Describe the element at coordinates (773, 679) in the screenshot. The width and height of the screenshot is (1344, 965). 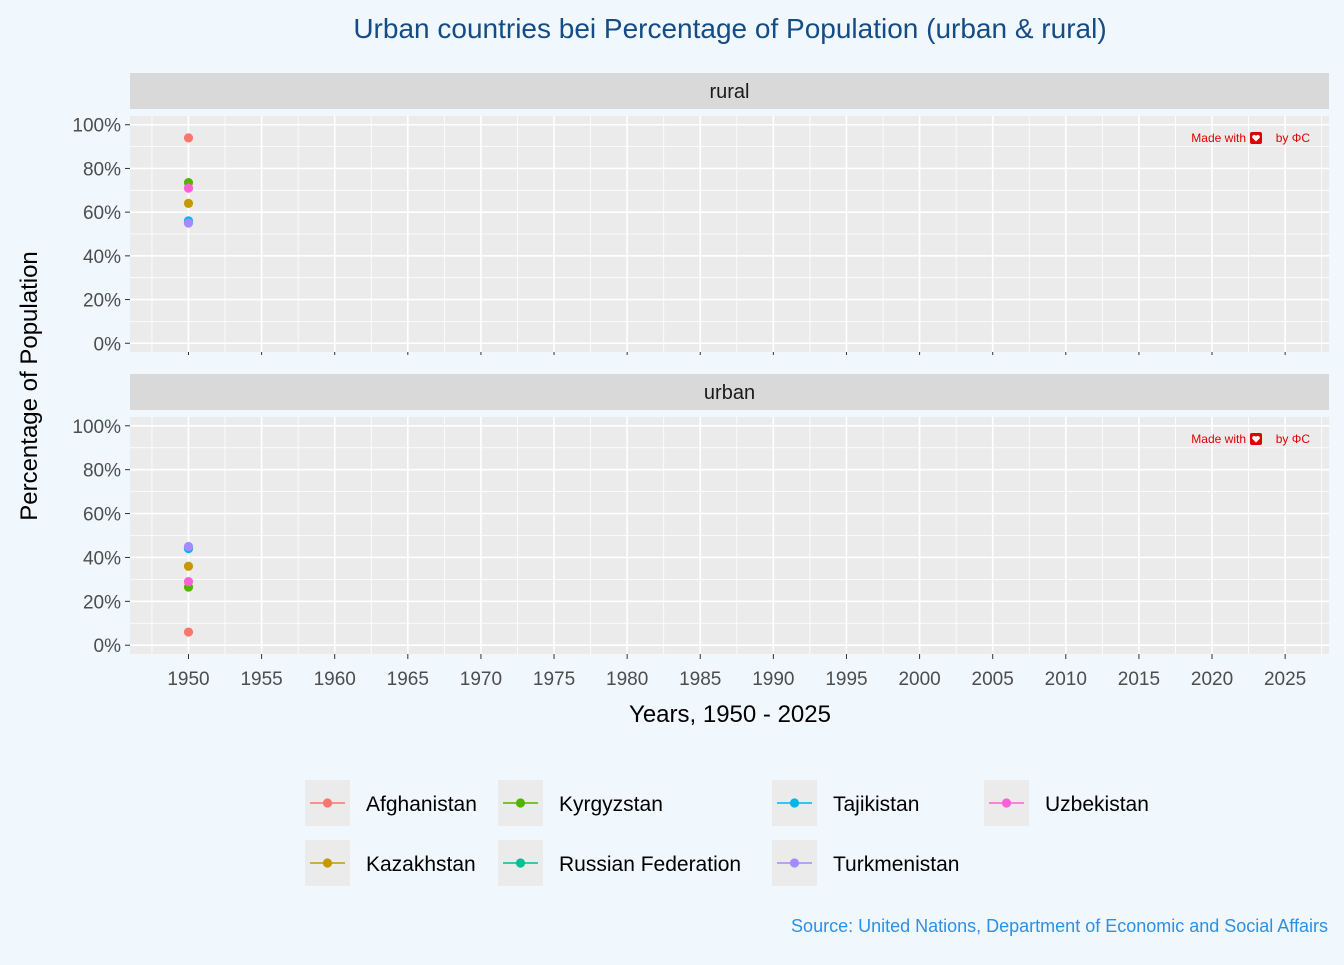
I see `x-tick-label: 1990` at that location.